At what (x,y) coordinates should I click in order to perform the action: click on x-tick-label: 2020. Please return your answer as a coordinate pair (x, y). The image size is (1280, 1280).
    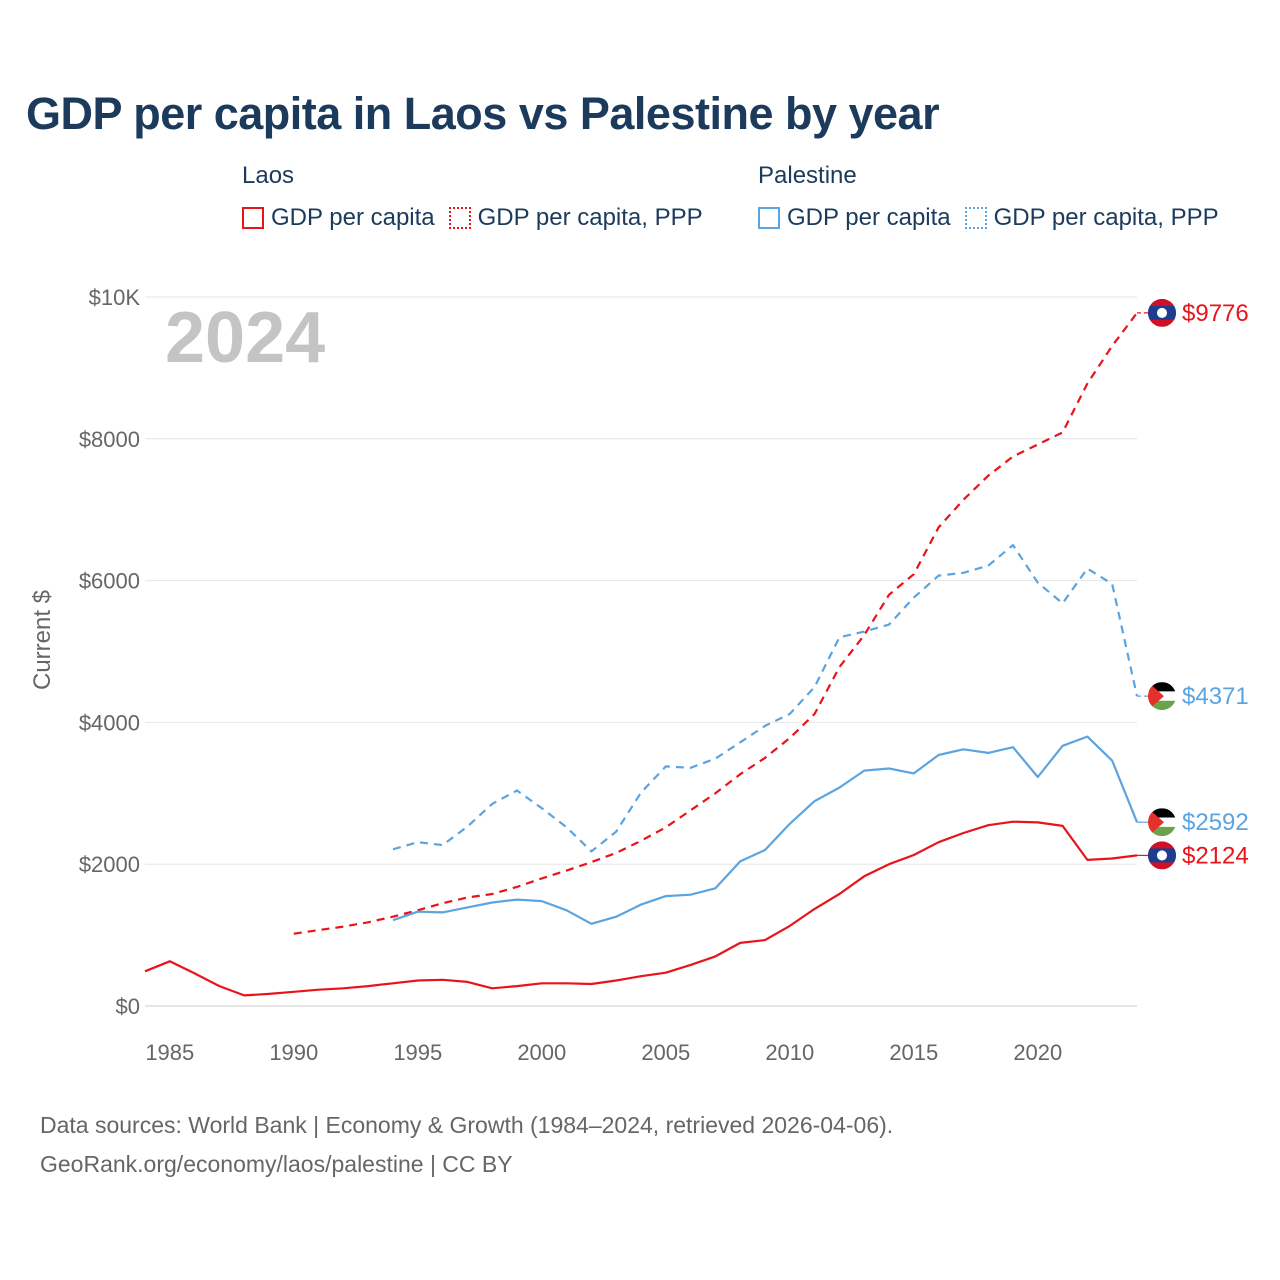
    Looking at the image, I should click on (1037, 1052).